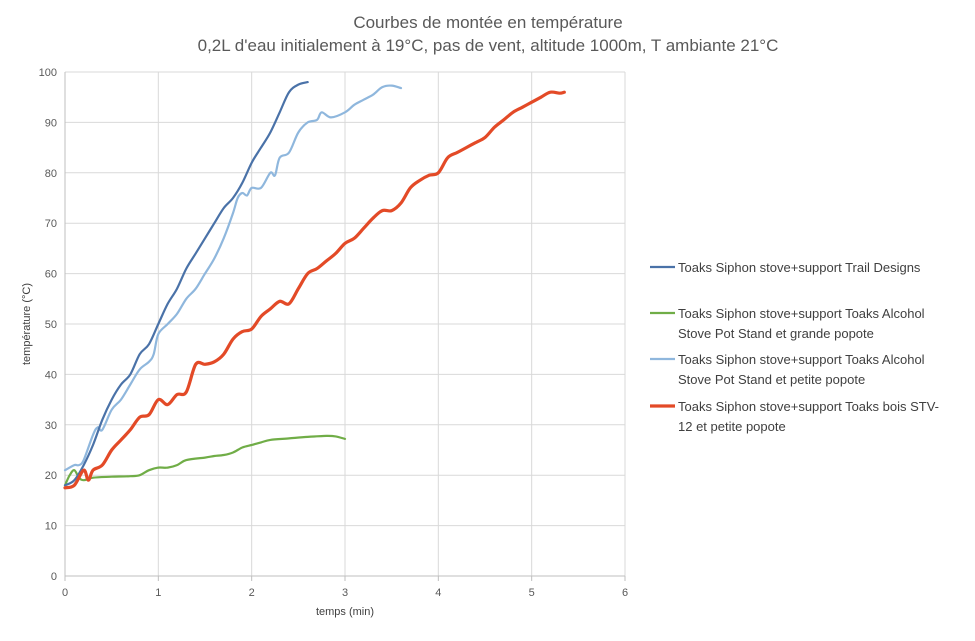  Describe the element at coordinates (345, 612) in the screenshot. I see `x-axis-title: temps (min)` at that location.